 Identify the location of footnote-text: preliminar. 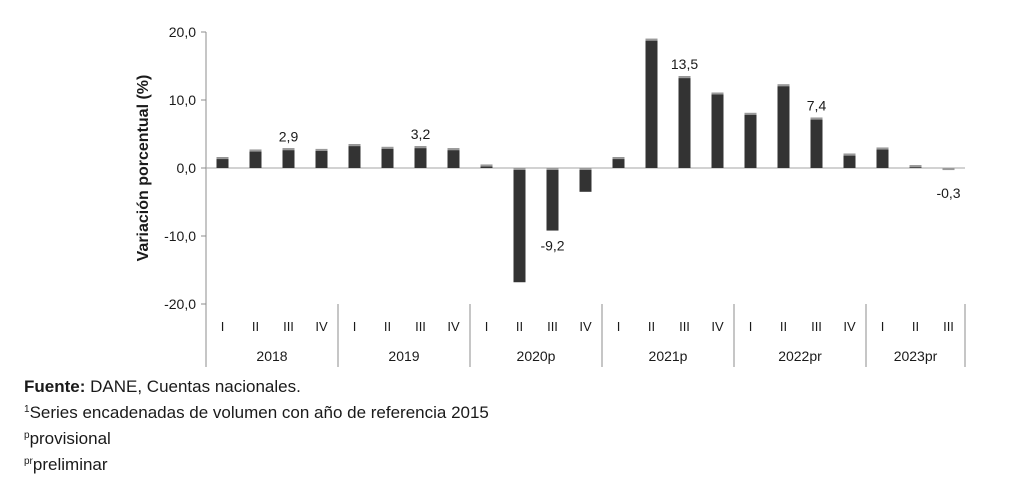
(70, 464).